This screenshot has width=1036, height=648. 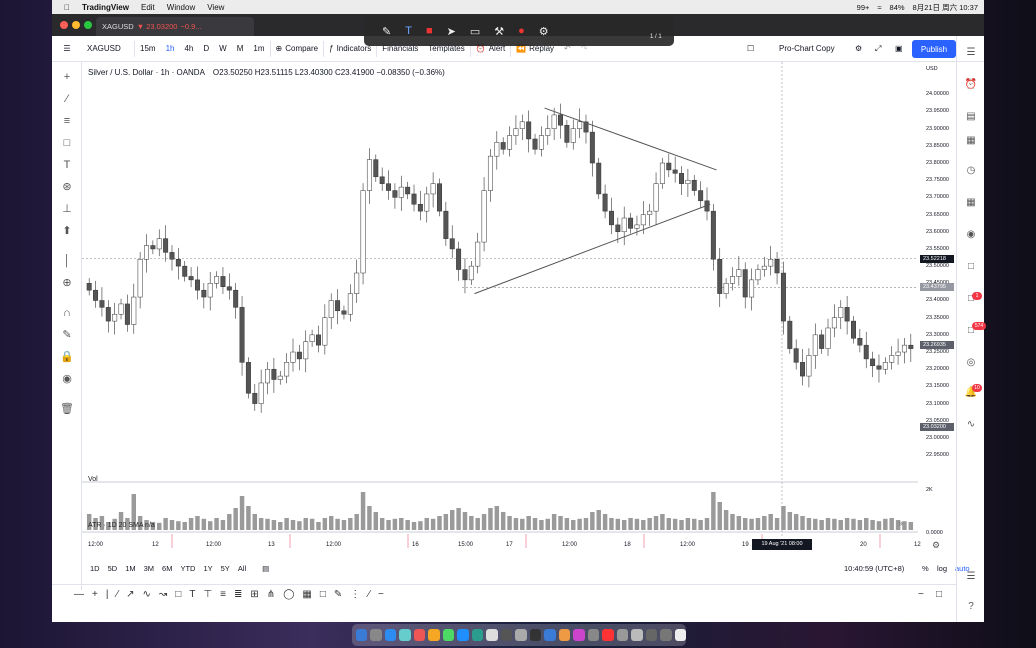 What do you see at coordinates (971, 140) in the screenshot?
I see `news-icon: ▦` at bounding box center [971, 140].